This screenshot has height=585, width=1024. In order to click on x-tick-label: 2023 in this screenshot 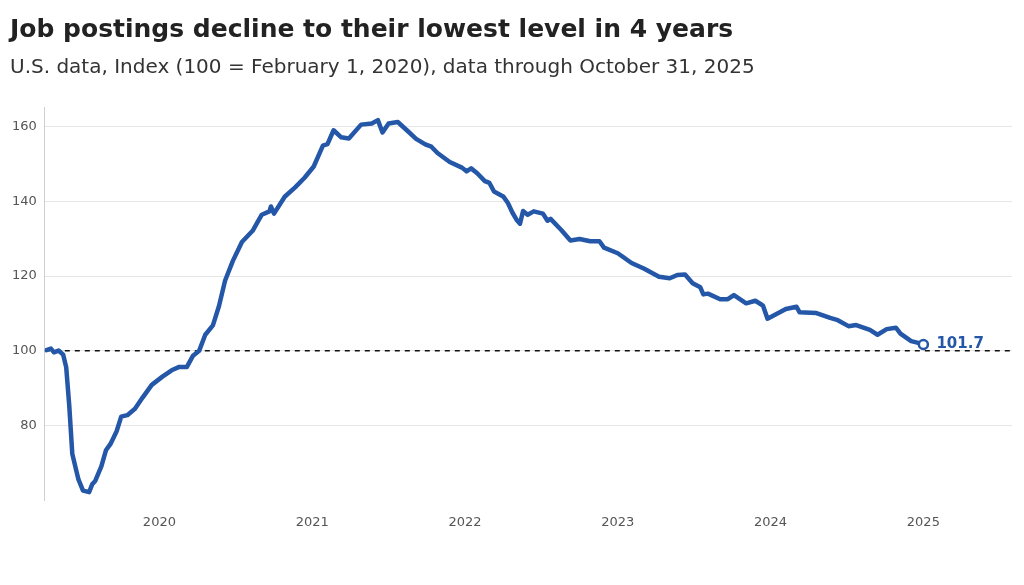, I will do `click(618, 521)`.